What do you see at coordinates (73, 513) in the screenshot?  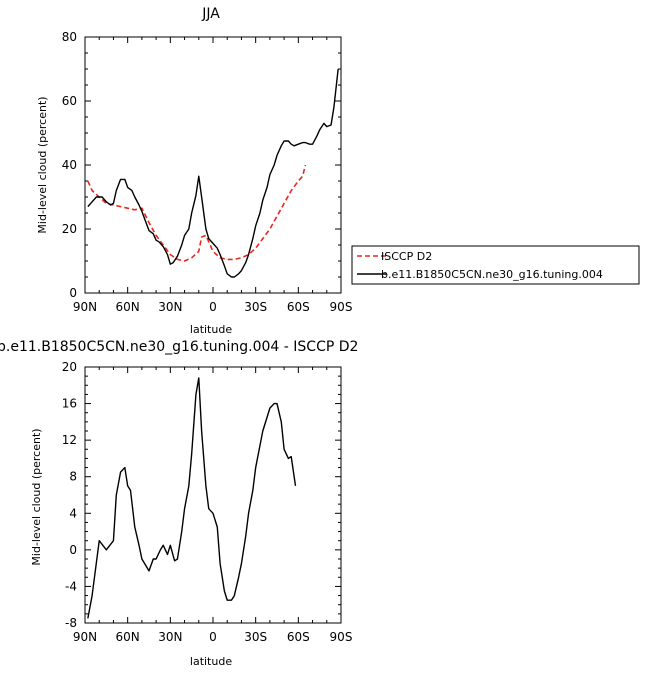 I see `bottom-y-tick-label: 4` at bounding box center [73, 513].